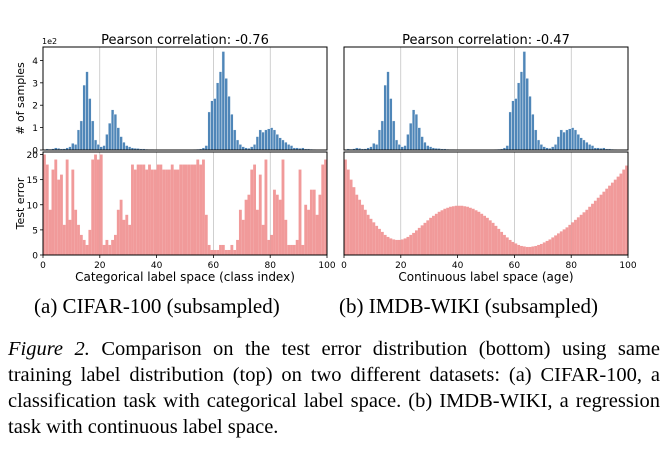  What do you see at coordinates (270, 266) in the screenshot?
I see `panel-a-bottom-xtick-label: 80` at bounding box center [270, 266].